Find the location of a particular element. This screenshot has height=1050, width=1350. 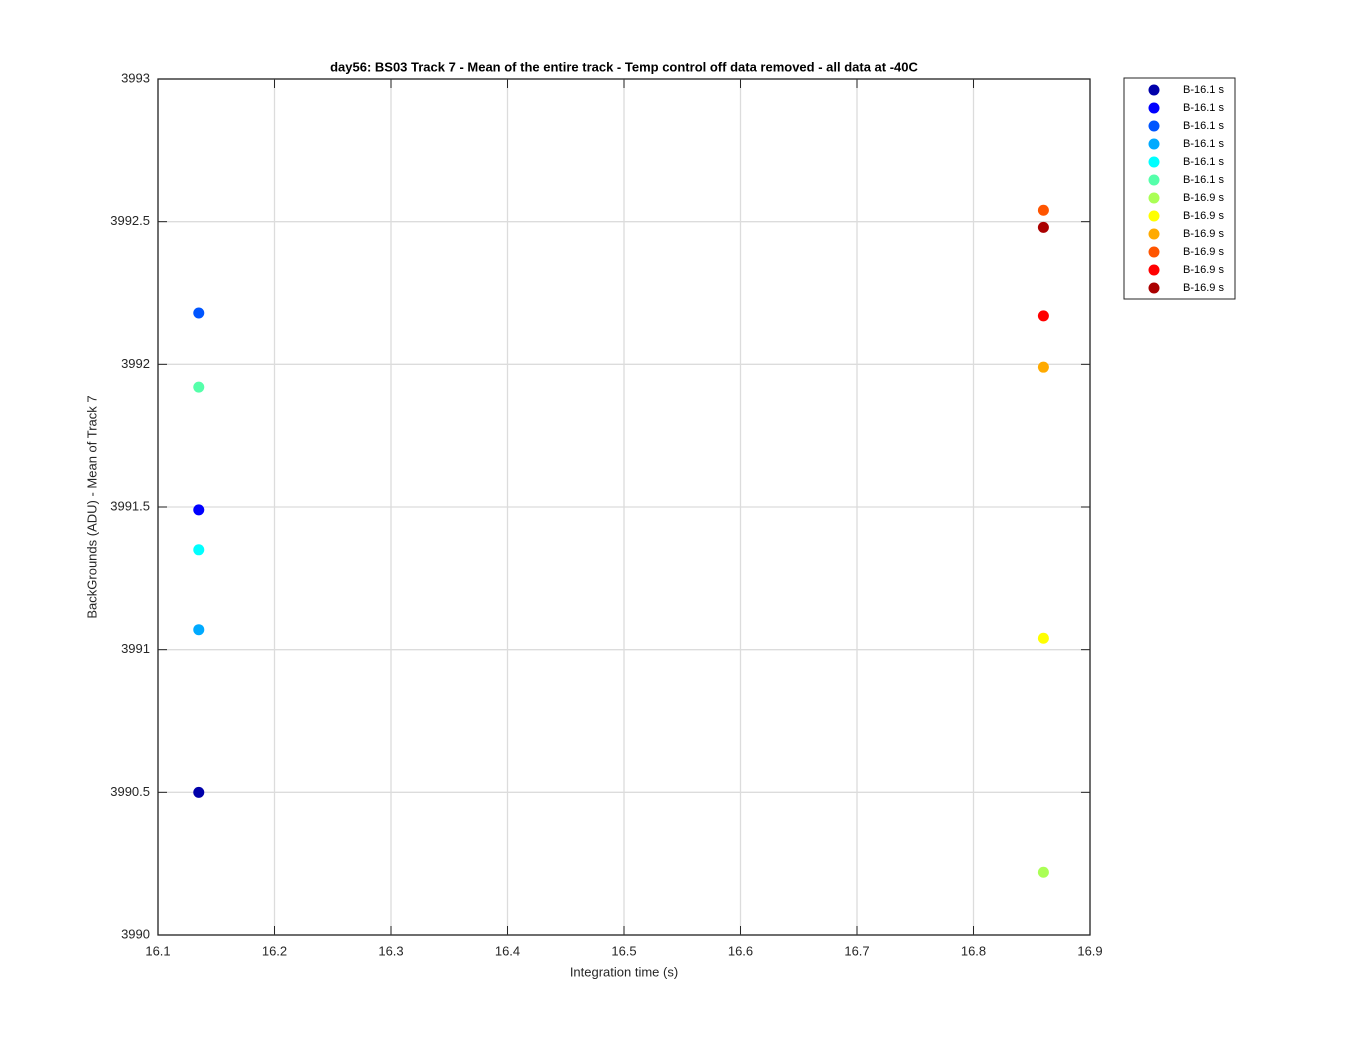

x-tick-label: 16.8 is located at coordinates (973, 950).